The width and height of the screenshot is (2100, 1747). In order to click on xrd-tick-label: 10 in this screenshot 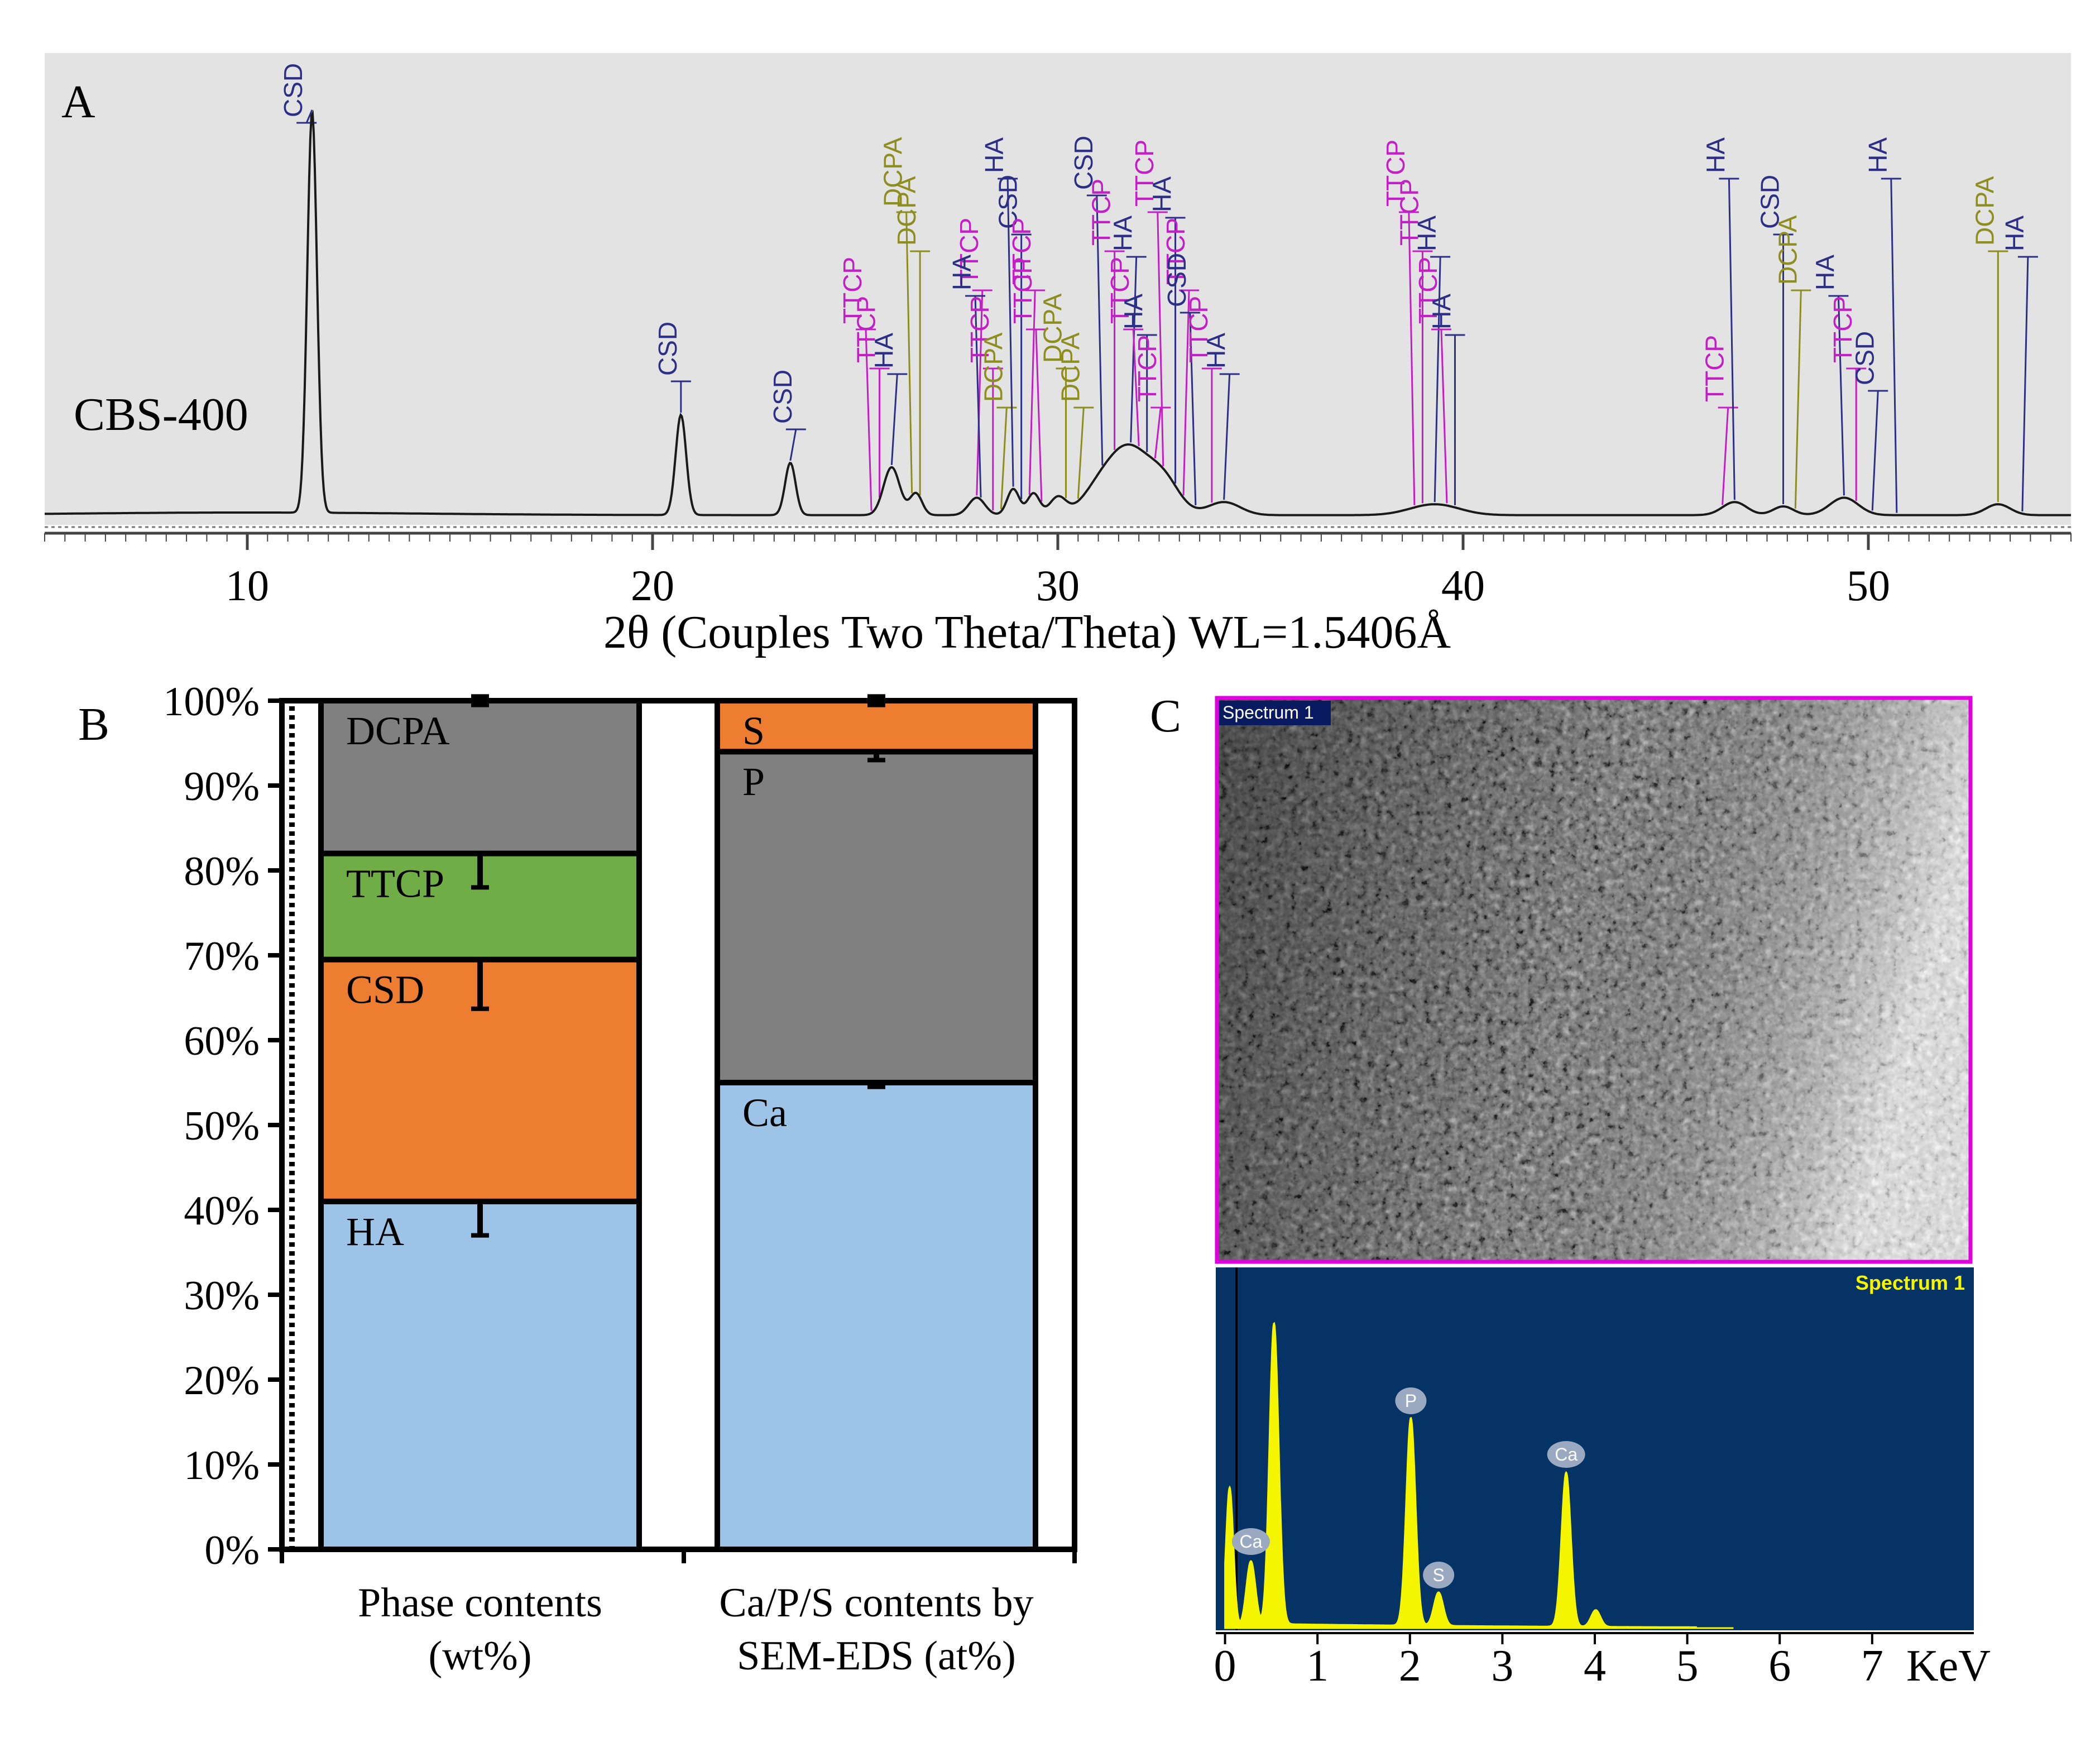, I will do `click(247, 585)`.